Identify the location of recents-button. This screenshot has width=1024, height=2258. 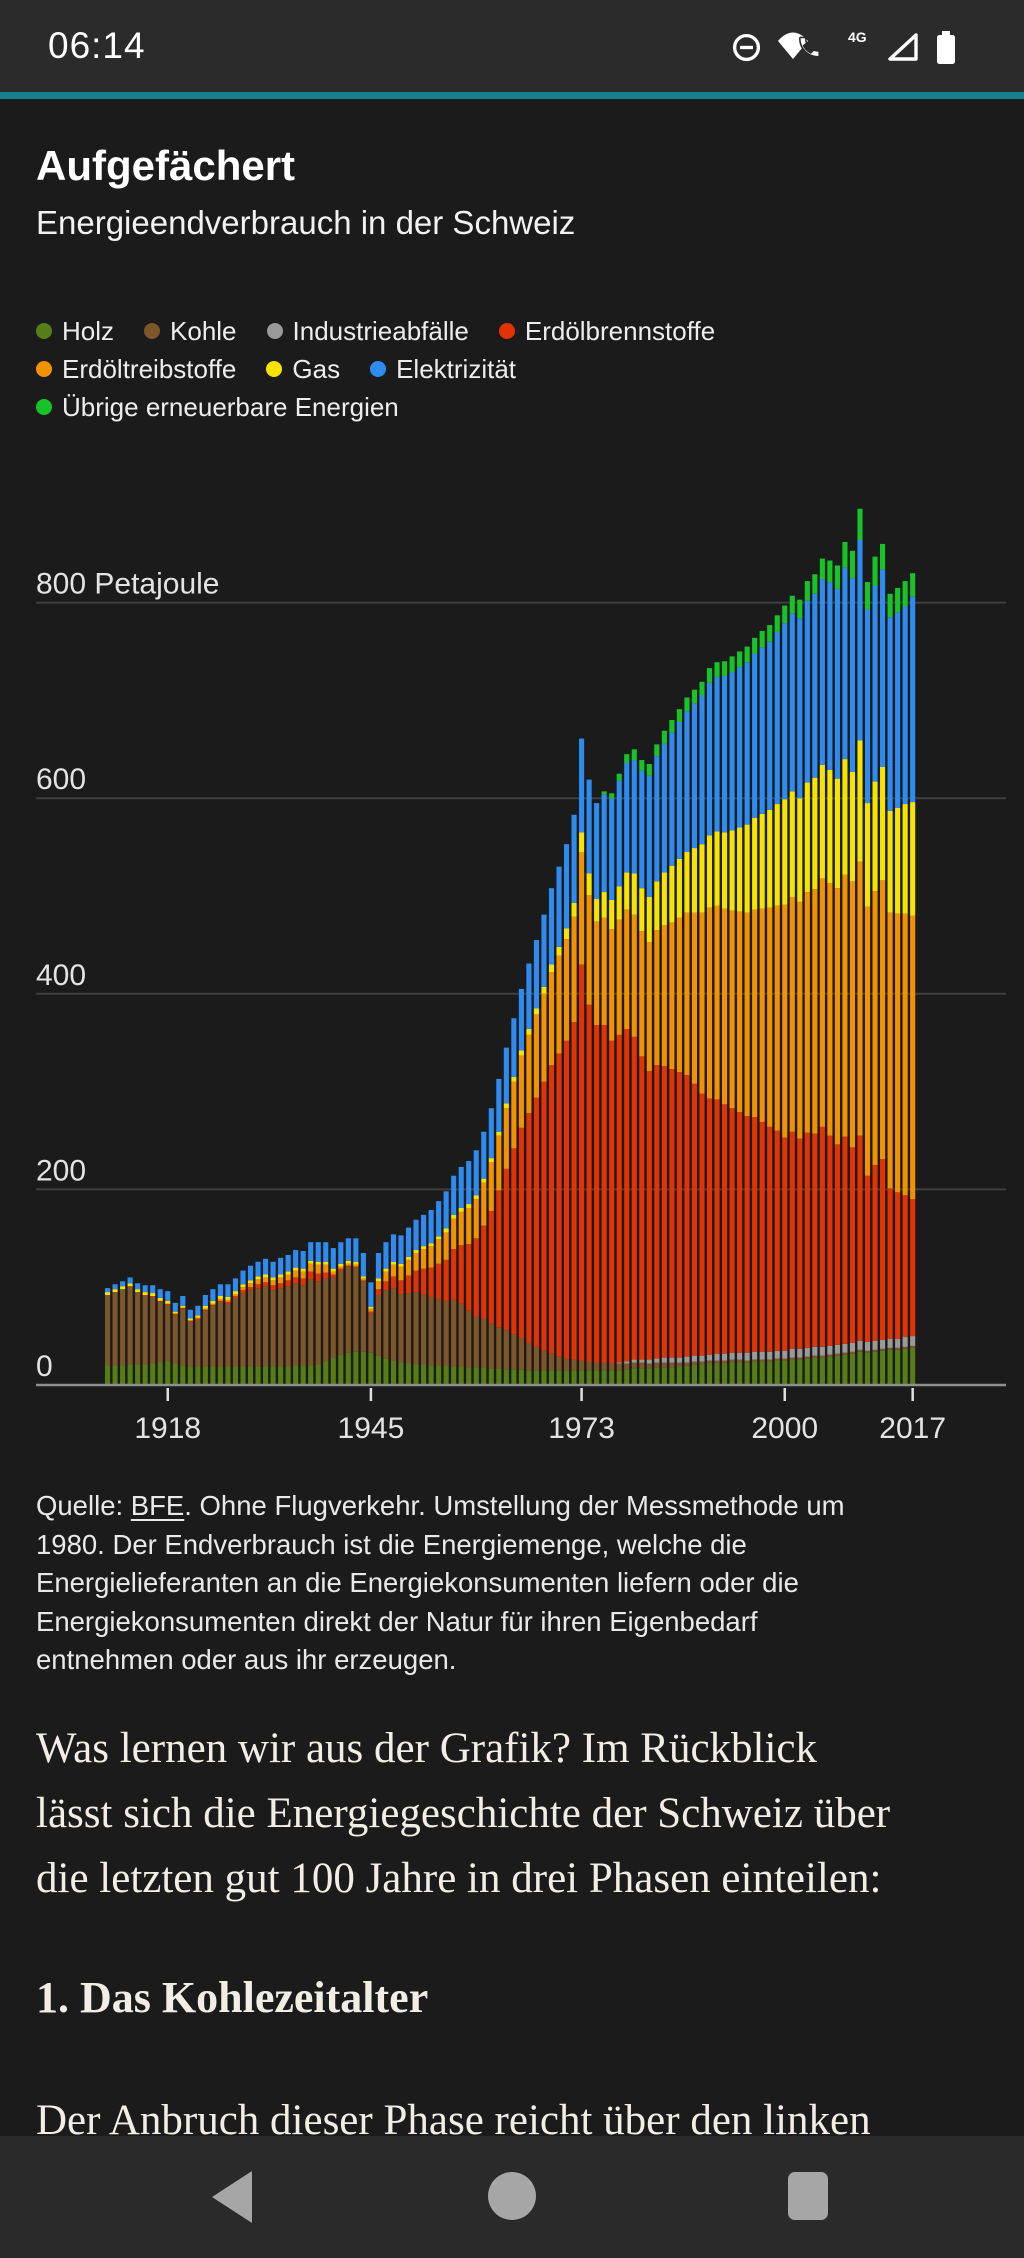
(808, 2196).